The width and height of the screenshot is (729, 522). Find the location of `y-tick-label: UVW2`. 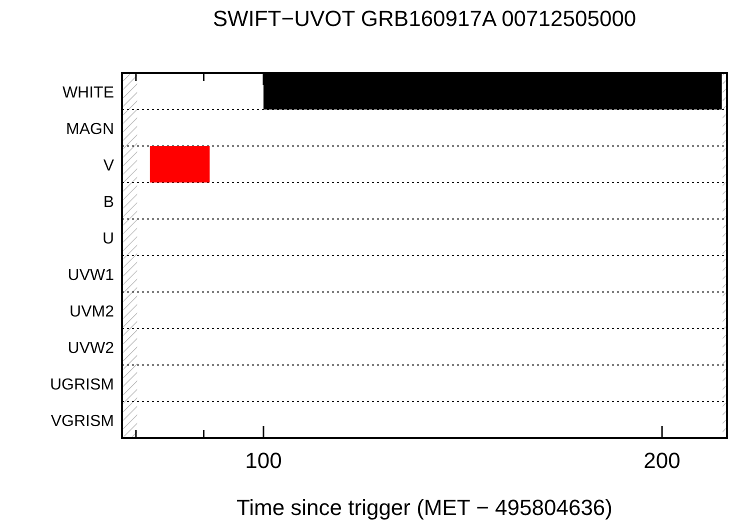

y-tick-label: UVW2 is located at coordinates (91, 348).